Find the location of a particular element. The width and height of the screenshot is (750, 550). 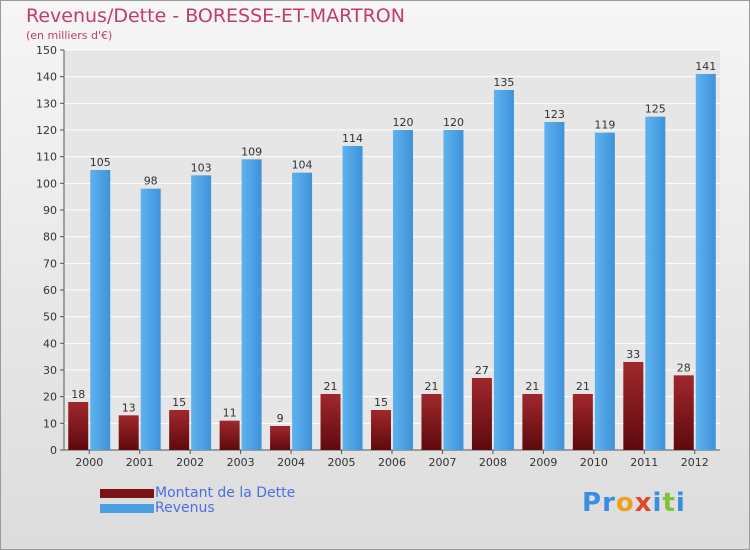

y-tick-label: 130 is located at coordinates (46, 103).